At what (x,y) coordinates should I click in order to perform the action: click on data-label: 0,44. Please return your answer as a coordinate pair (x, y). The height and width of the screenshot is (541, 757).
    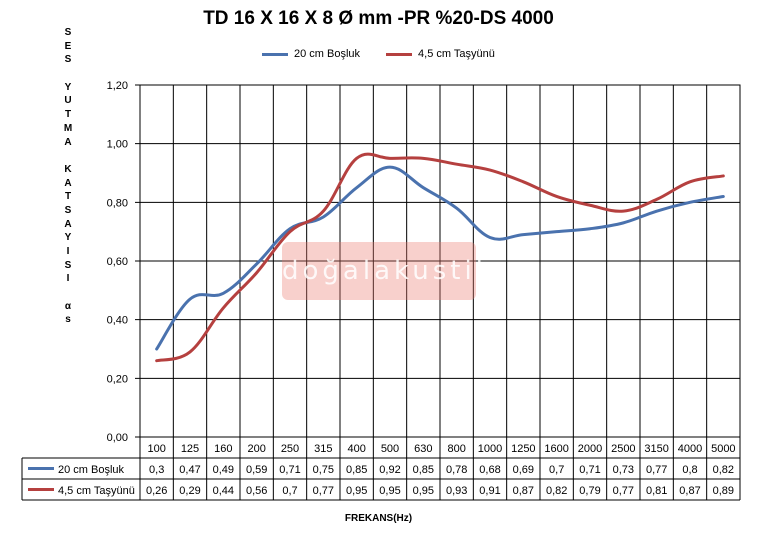
    Looking at the image, I should click on (223, 491).